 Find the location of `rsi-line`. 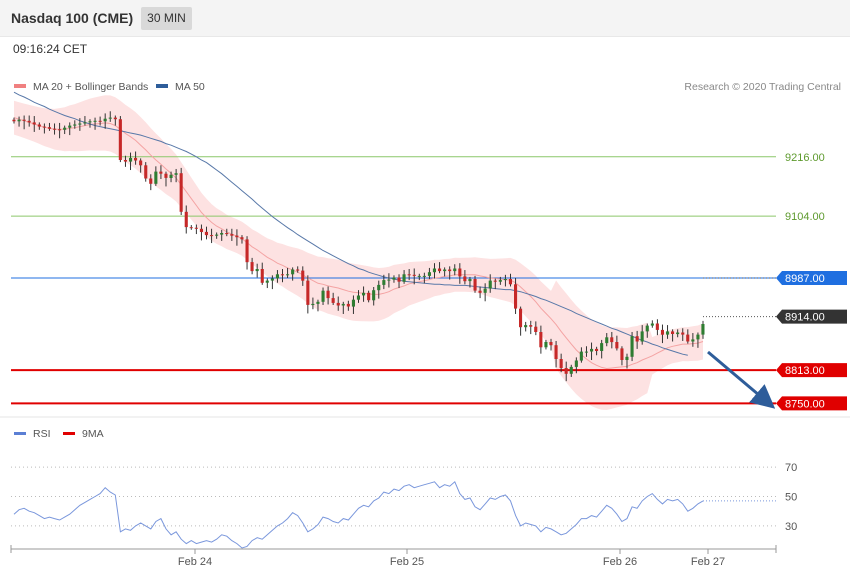

rsi-line is located at coordinates (358, 514).